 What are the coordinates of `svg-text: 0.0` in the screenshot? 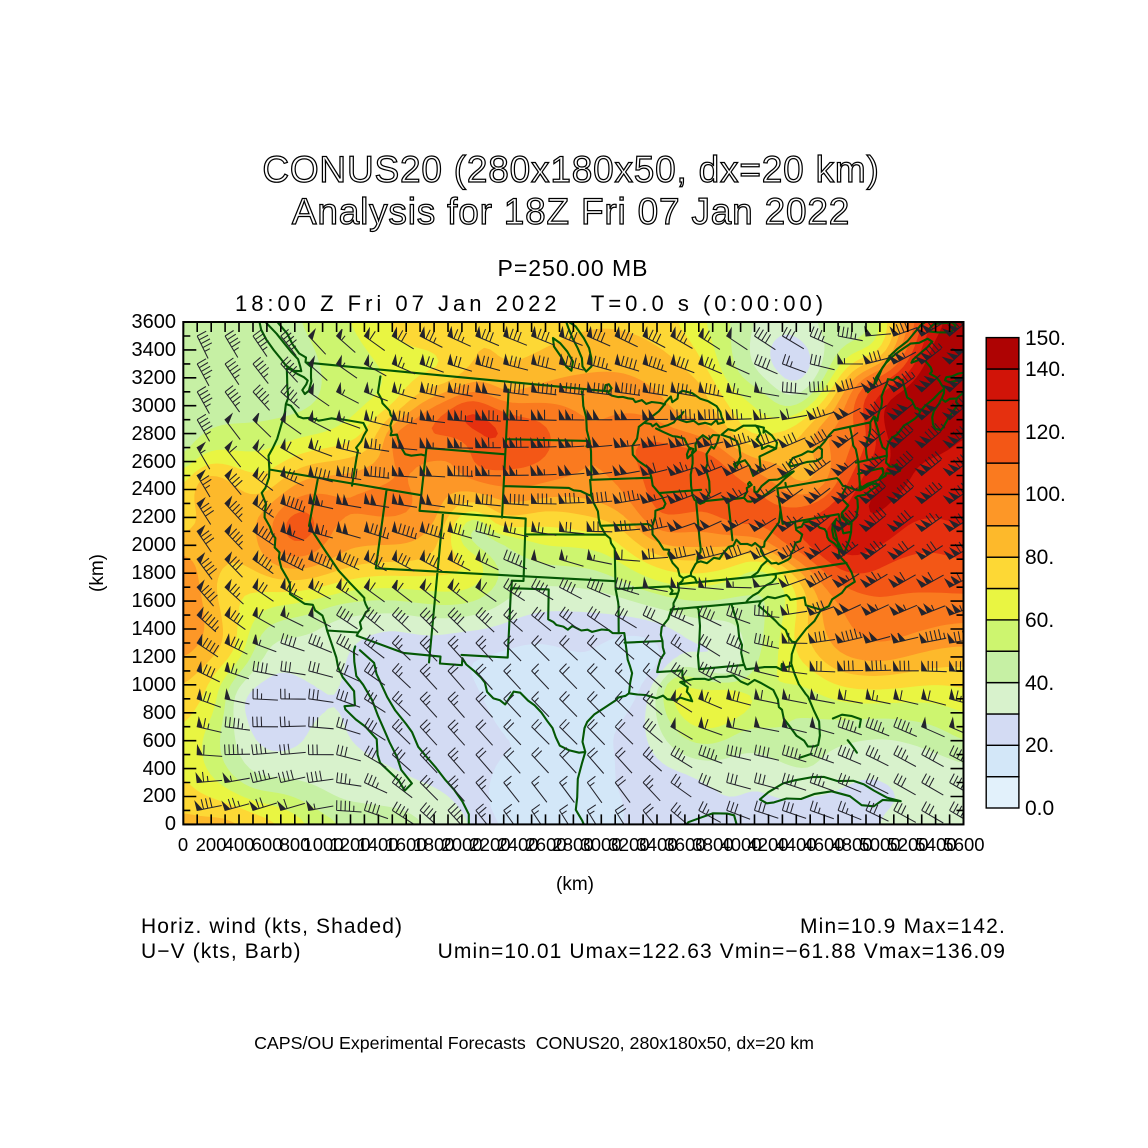 It's located at (1039, 808).